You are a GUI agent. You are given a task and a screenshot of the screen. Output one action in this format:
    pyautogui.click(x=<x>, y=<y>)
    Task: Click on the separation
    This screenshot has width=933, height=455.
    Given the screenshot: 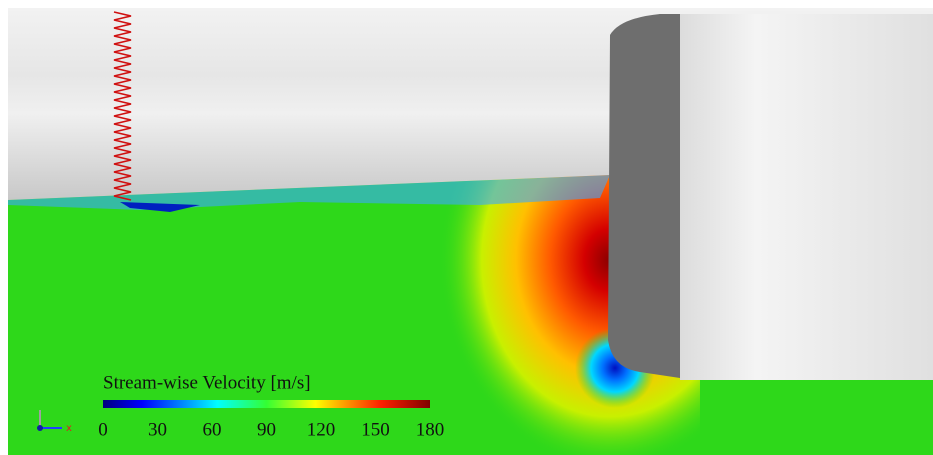 What is the action you would take?
    pyautogui.click(x=160, y=207)
    